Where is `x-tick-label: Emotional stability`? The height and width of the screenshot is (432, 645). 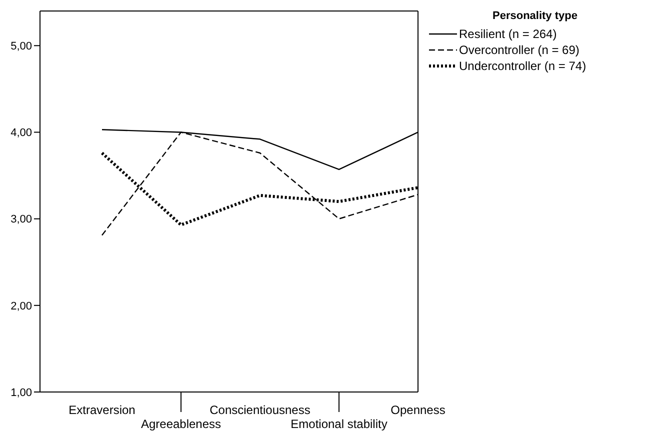 x-tick-label: Emotional stability is located at coordinates (339, 424).